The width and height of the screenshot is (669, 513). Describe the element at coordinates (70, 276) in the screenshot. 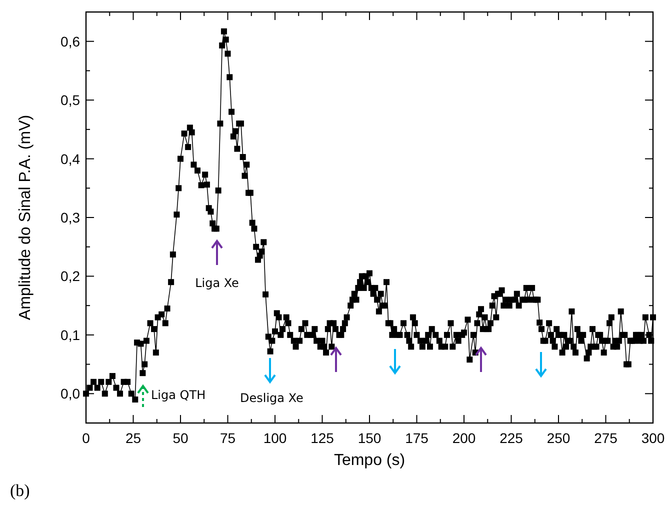

I see `y-tick-label: 0,2` at that location.